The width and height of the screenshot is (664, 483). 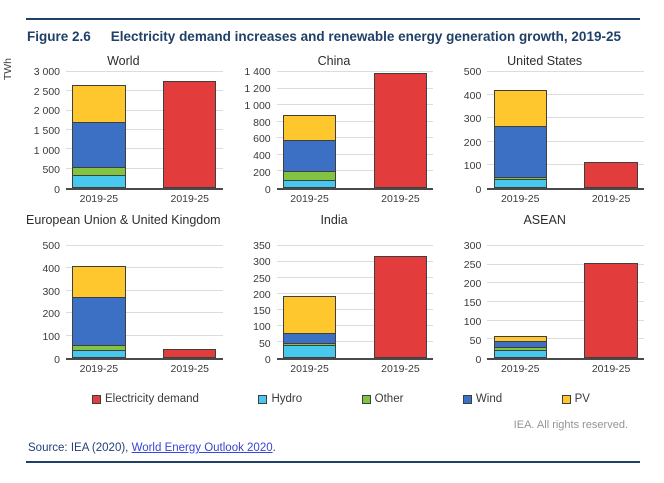 What do you see at coordinates (59, 36) in the screenshot?
I see `figure-label: Figure 2.6` at bounding box center [59, 36].